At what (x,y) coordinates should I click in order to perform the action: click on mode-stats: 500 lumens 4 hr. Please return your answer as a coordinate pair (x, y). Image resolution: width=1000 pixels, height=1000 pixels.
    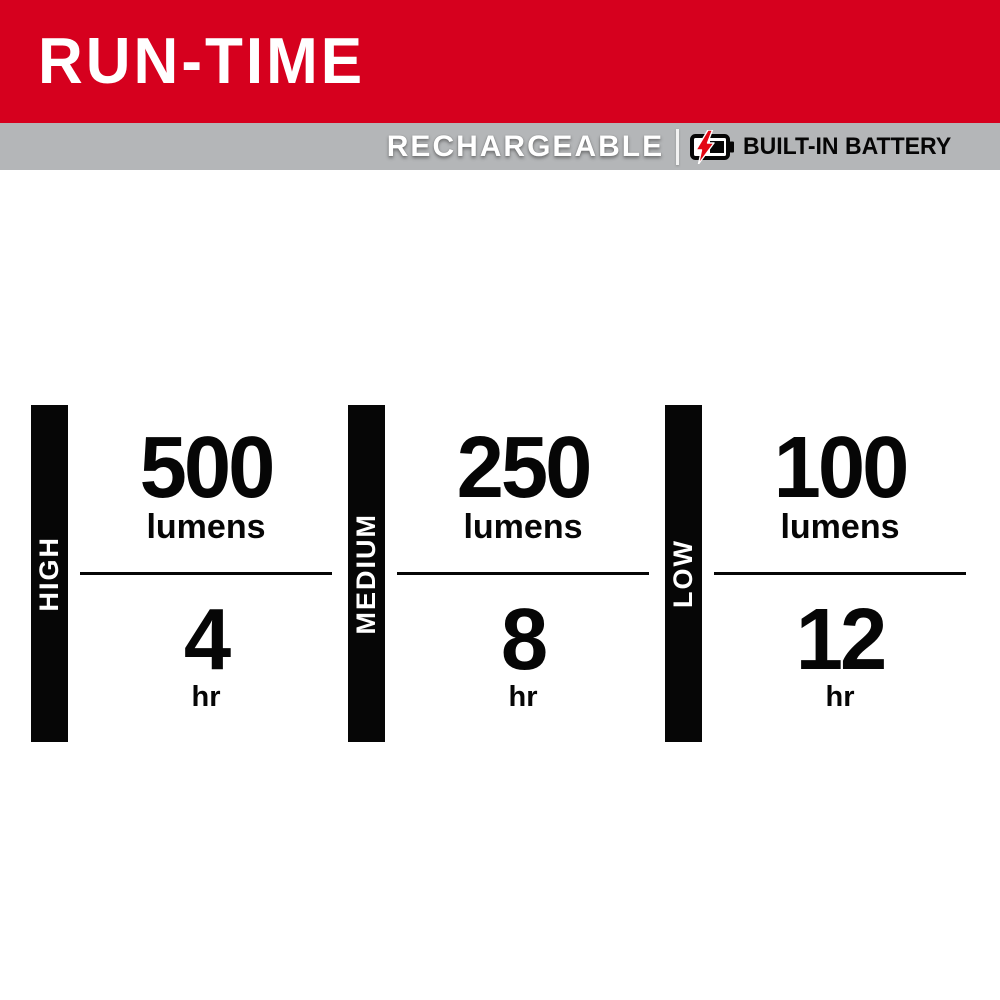
    Looking at the image, I should click on (206, 573).